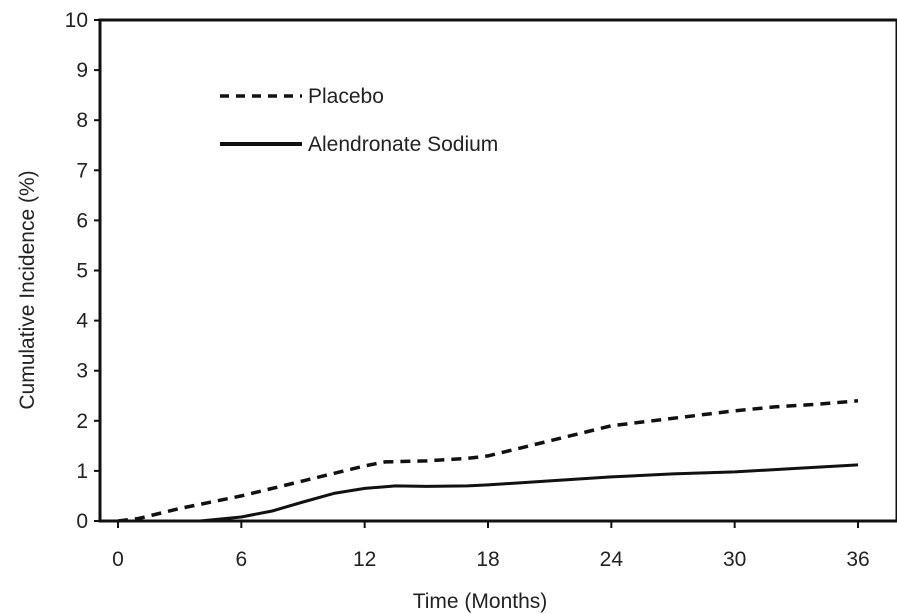 The height and width of the screenshot is (614, 897). Describe the element at coordinates (82, 120) in the screenshot. I see `y-tick-label: 8` at that location.